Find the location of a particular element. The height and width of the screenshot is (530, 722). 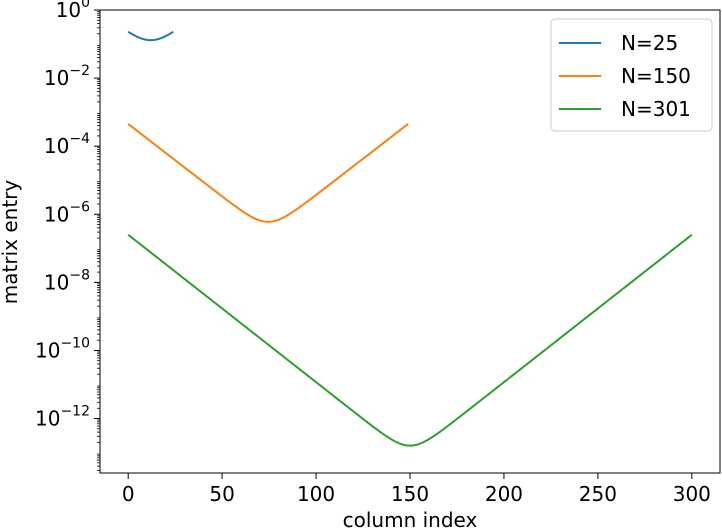

y-tick-label: 10⁻¹² is located at coordinates (62, 417).